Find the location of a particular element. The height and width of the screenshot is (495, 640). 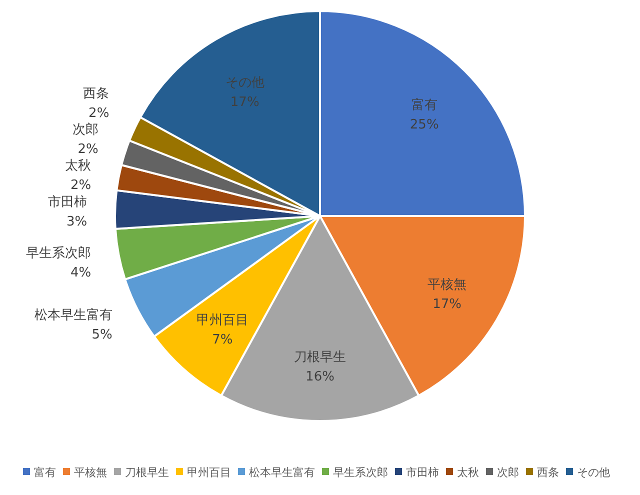

slice-label: 太秋 is located at coordinates (78, 166).